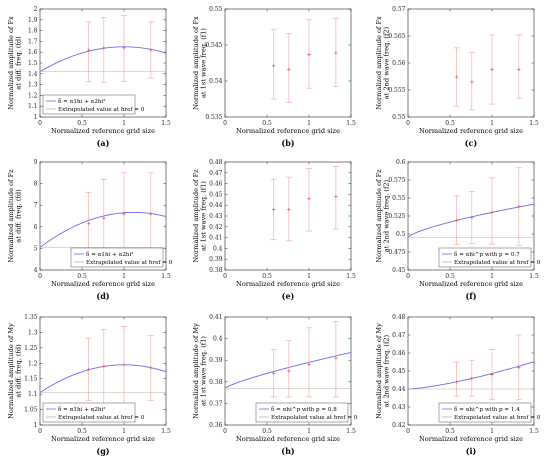 This screenshot has height=470, width=550. Describe the element at coordinates (110, 254) in the screenshot. I see `legend-entry: δ = α1hi + α2hi²` at that location.